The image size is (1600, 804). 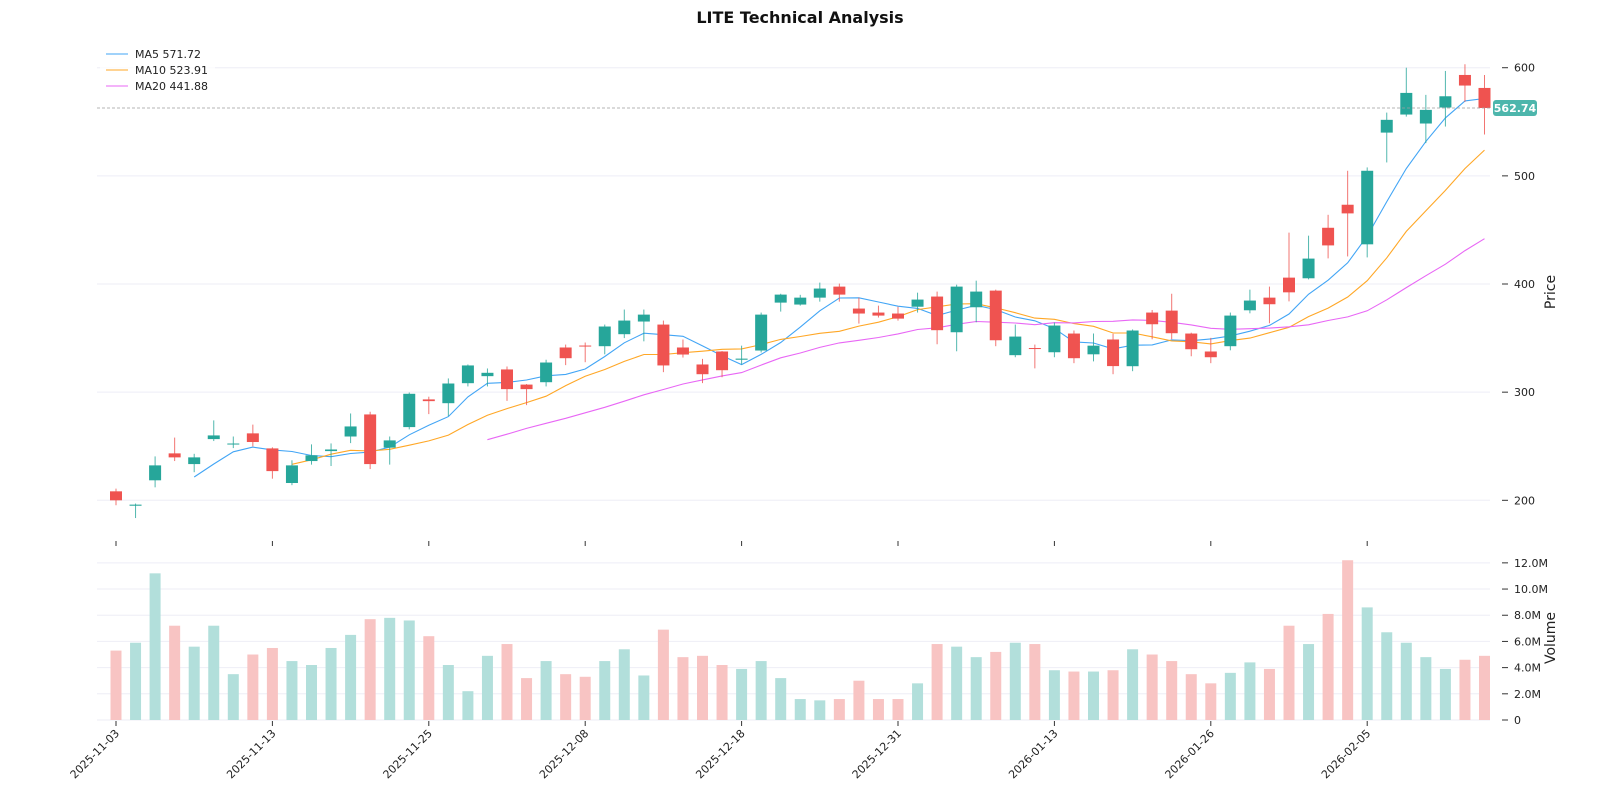 I want to click on last-price-badge, so click(x=1515, y=108).